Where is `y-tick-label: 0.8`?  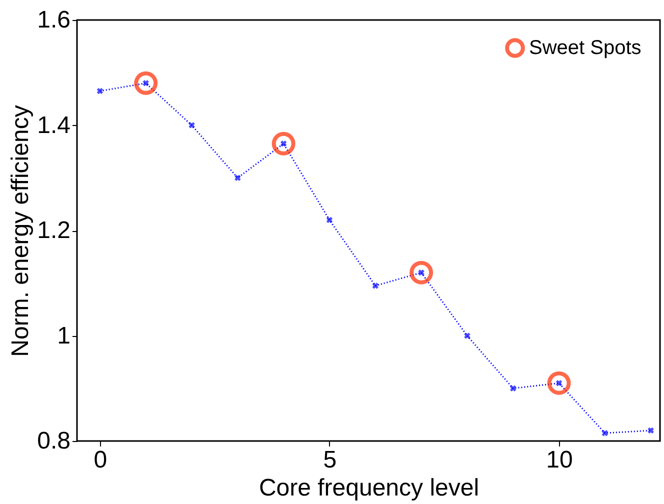
y-tick-label: 0.8 is located at coordinates (53, 441).